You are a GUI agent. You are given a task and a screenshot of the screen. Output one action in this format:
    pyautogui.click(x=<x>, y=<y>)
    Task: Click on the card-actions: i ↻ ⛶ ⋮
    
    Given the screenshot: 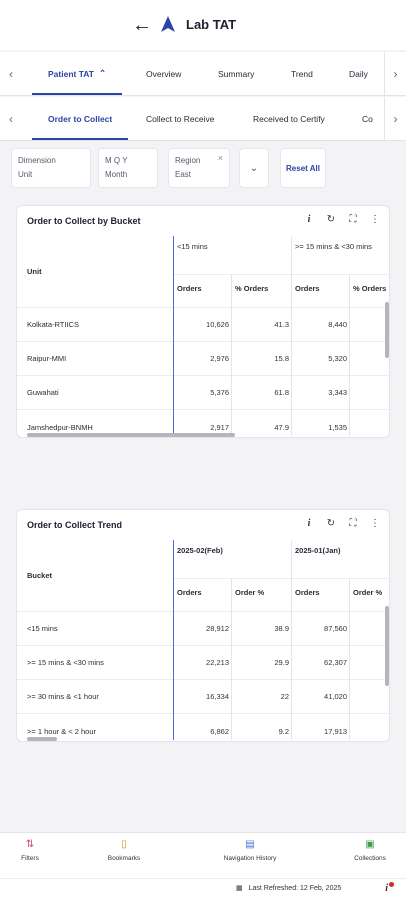 What is the action you would take?
    pyautogui.click(x=342, y=220)
    